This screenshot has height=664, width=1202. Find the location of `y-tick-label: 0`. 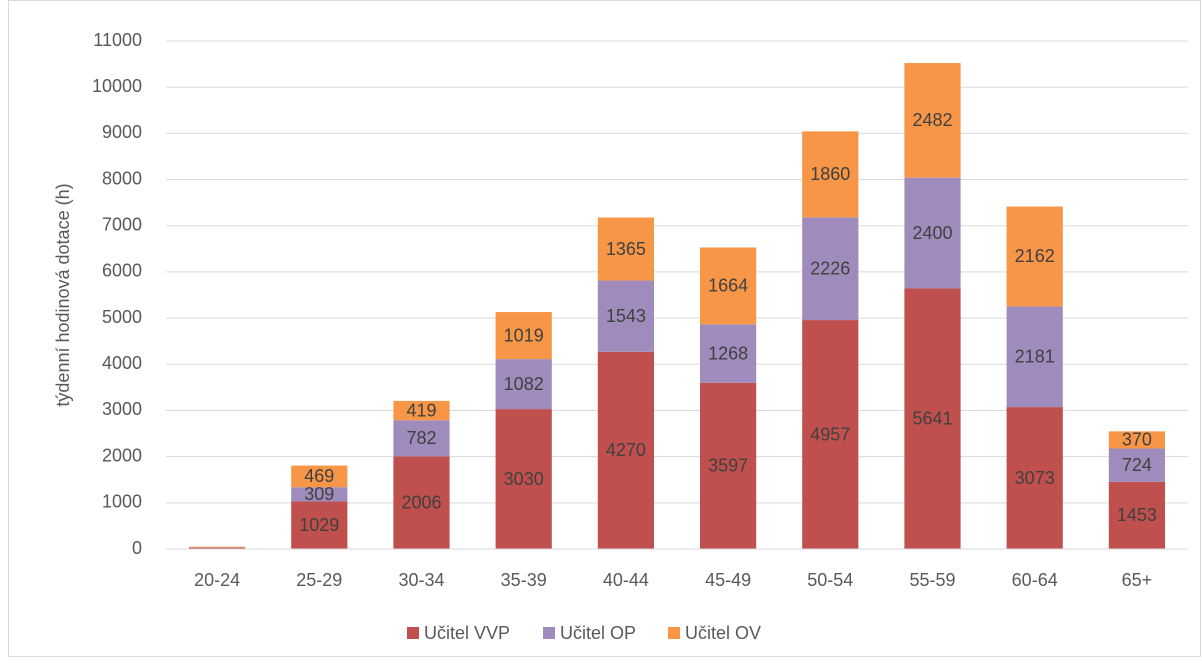

y-tick-label: 0 is located at coordinates (137, 548).